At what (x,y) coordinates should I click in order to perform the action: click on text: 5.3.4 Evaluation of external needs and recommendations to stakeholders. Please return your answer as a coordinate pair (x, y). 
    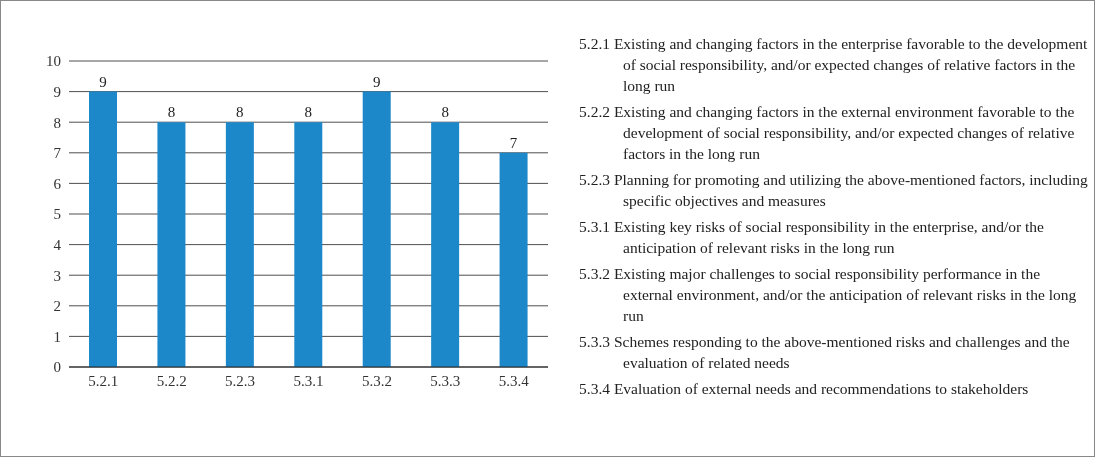
    Looking at the image, I should click on (804, 389).